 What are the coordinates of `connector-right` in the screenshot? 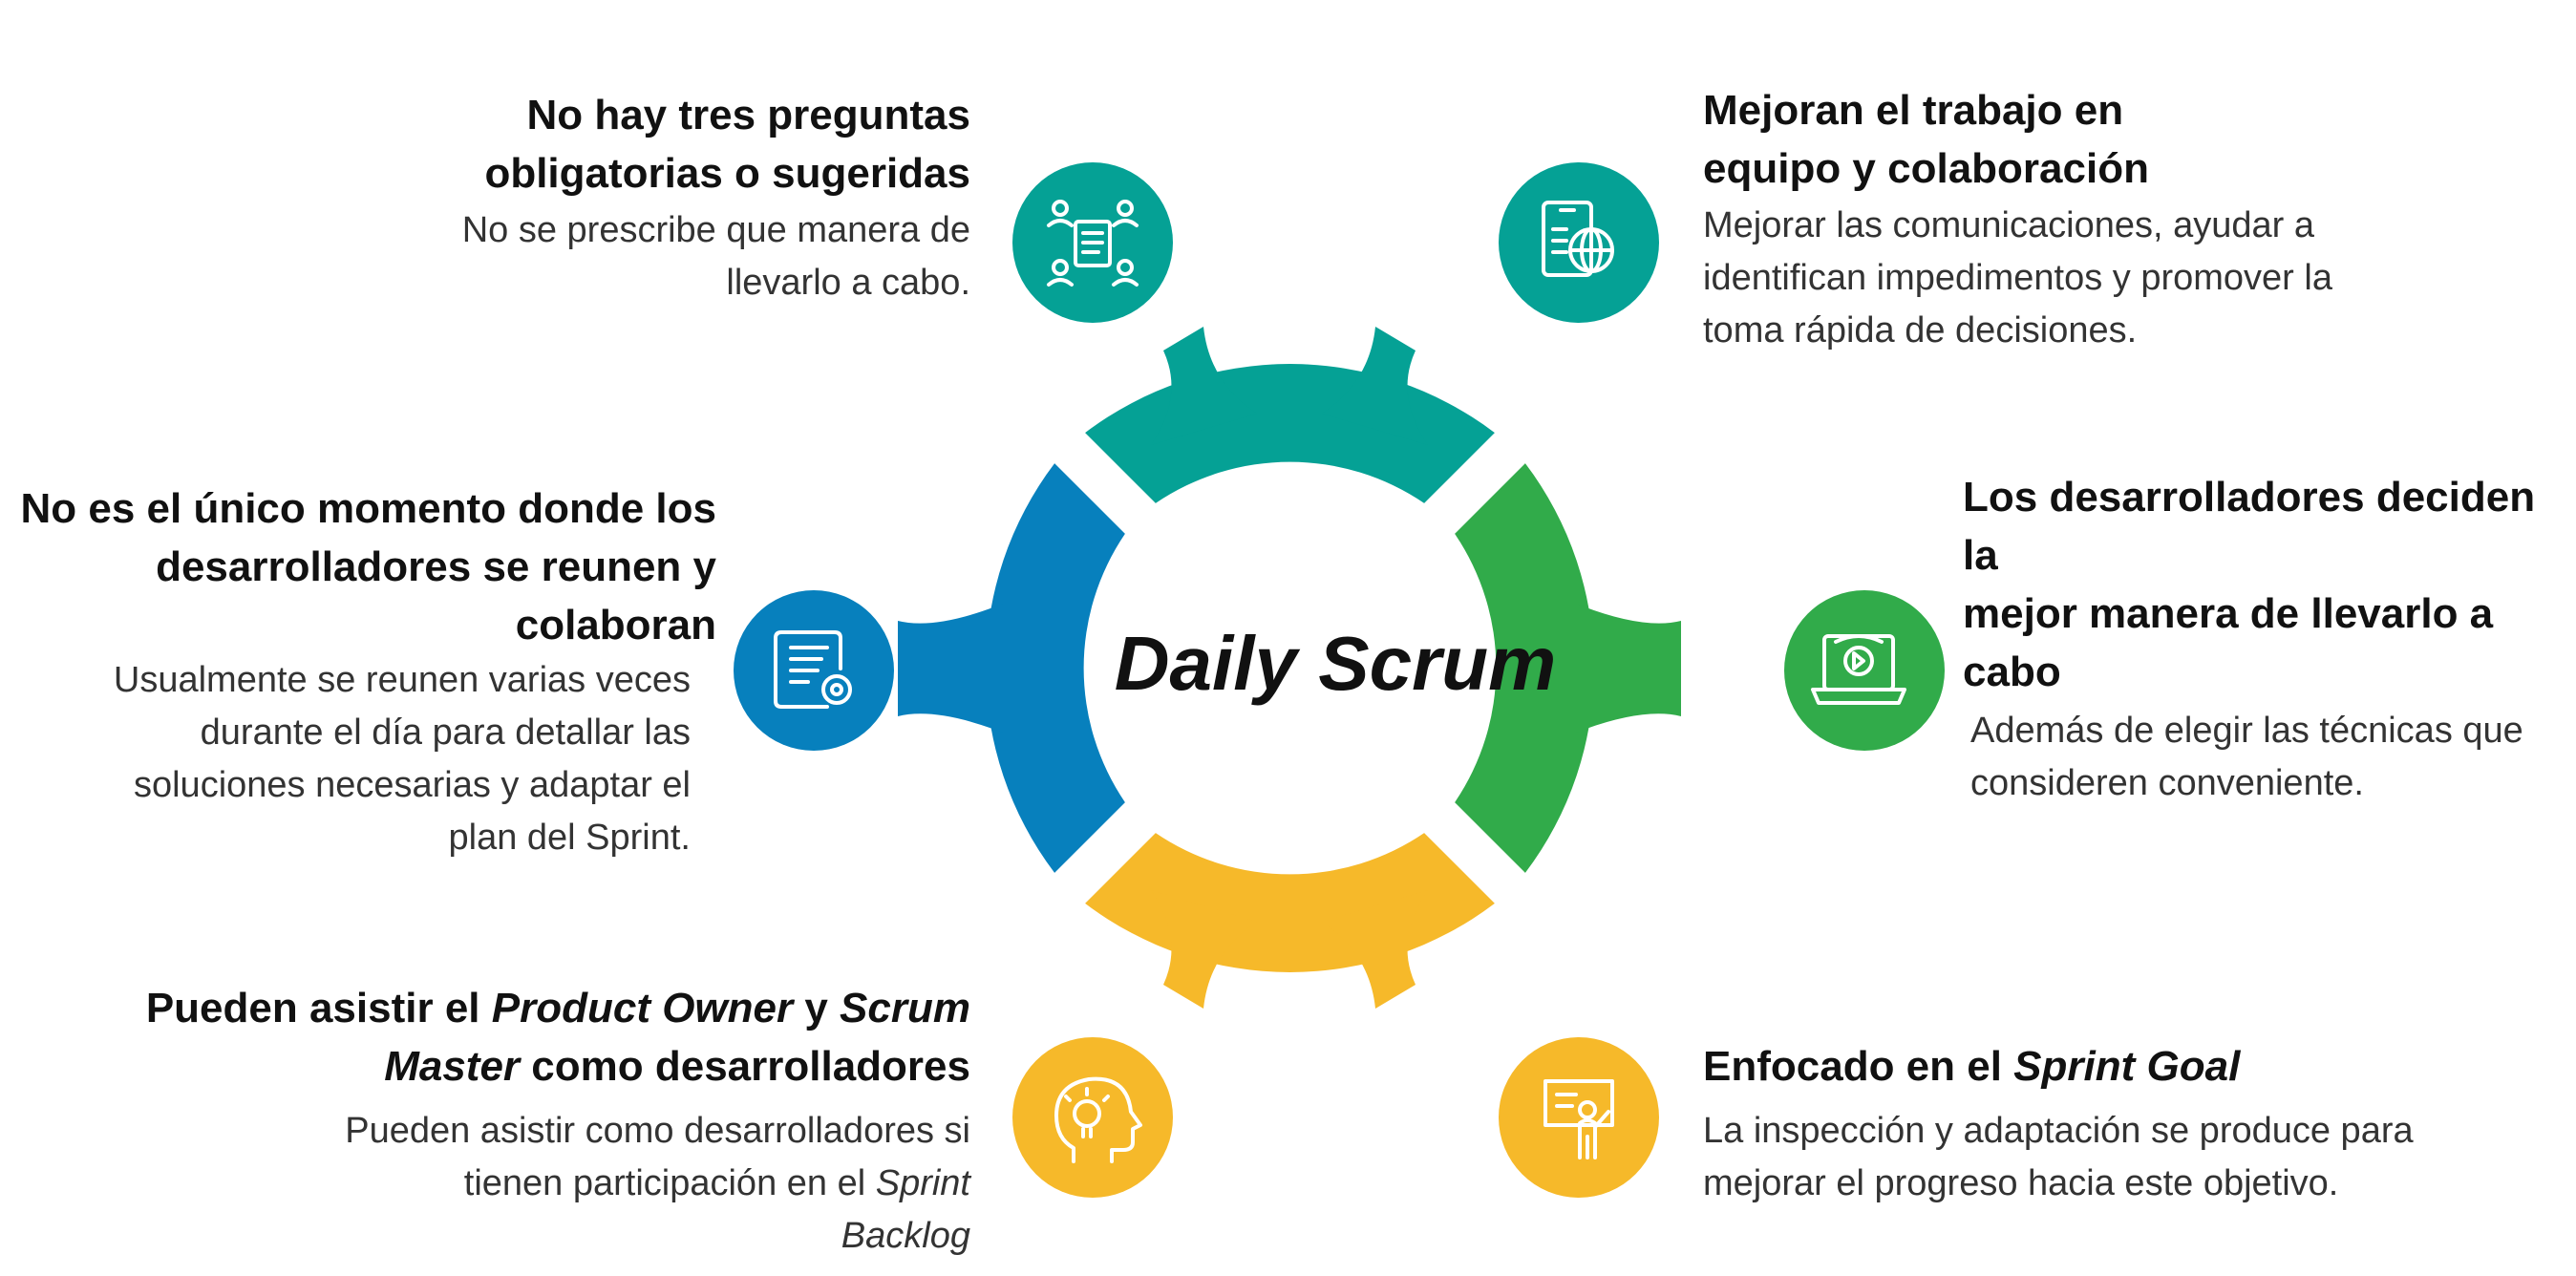 It's located at (1628, 668).